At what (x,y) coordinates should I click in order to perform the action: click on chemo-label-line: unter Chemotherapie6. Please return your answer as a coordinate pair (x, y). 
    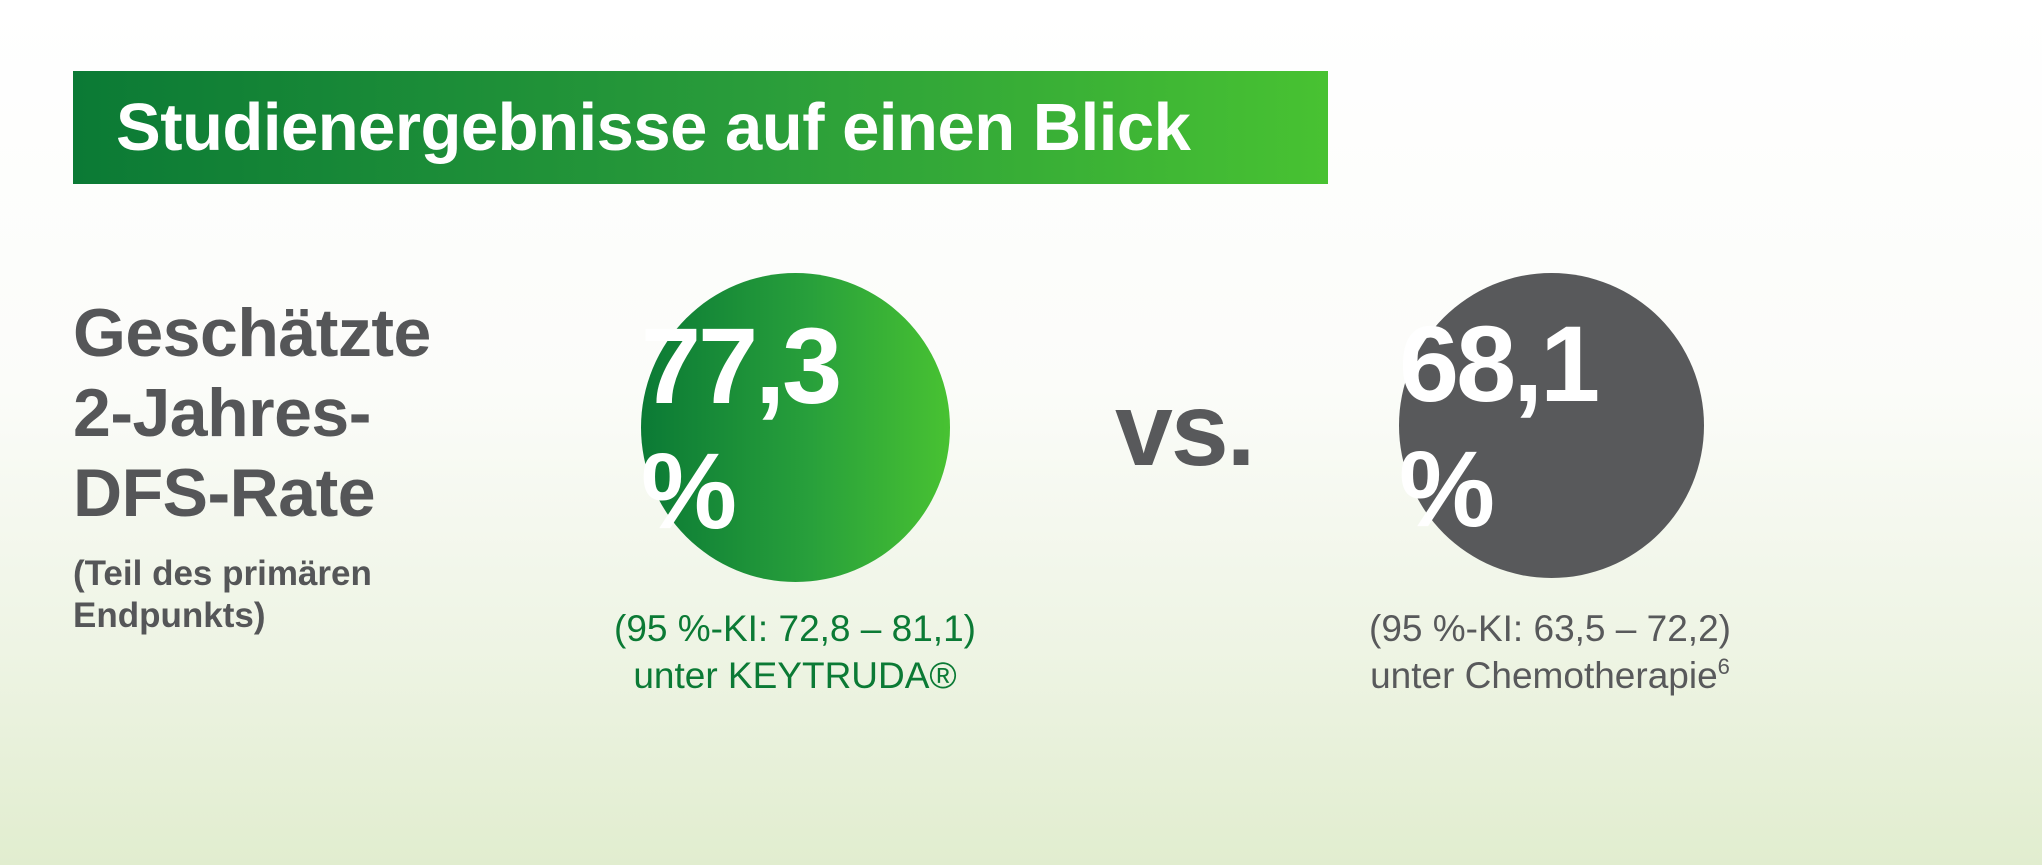
    Looking at the image, I should click on (1550, 675).